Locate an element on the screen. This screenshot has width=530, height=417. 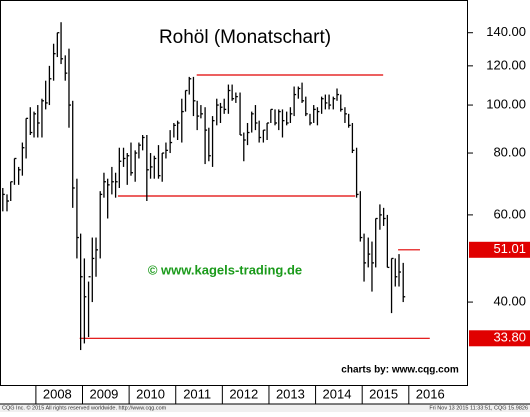
x-tick-label: 2015 is located at coordinates (383, 393).